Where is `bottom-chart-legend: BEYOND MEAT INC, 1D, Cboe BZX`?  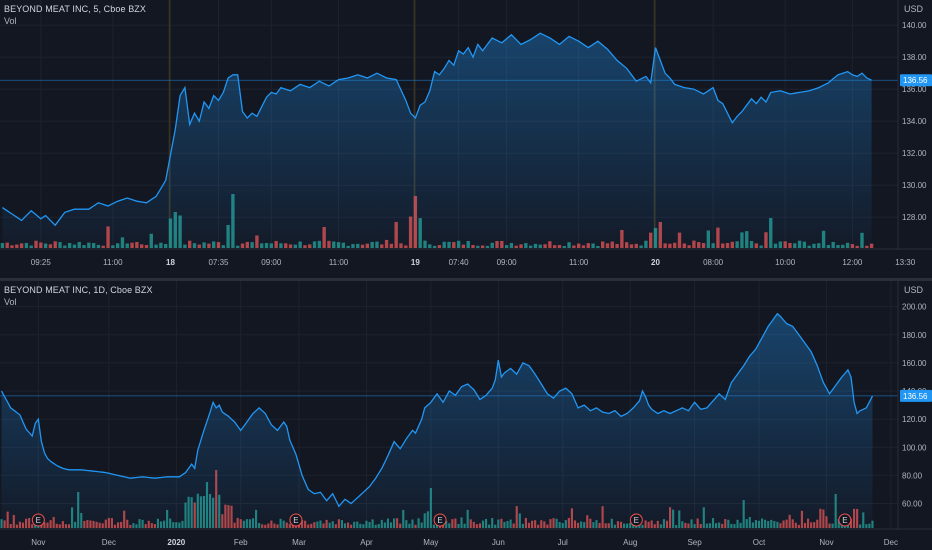
bottom-chart-legend: BEYOND MEAT INC, 1D, Cboe BZX is located at coordinates (78, 290).